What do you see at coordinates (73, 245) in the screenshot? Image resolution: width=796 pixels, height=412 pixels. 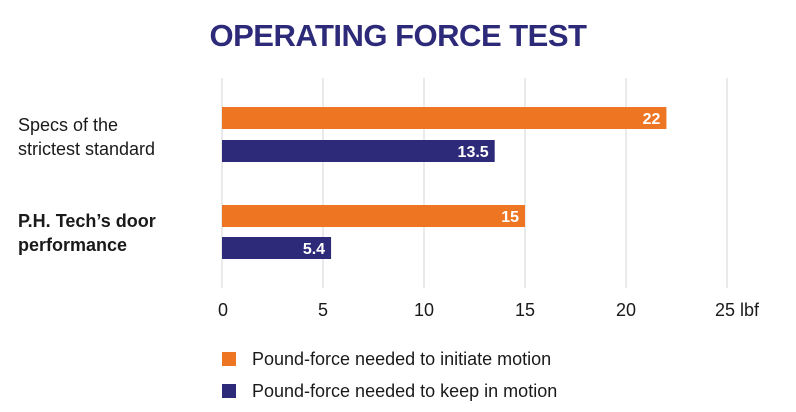 I see `category-label-line: performance` at bounding box center [73, 245].